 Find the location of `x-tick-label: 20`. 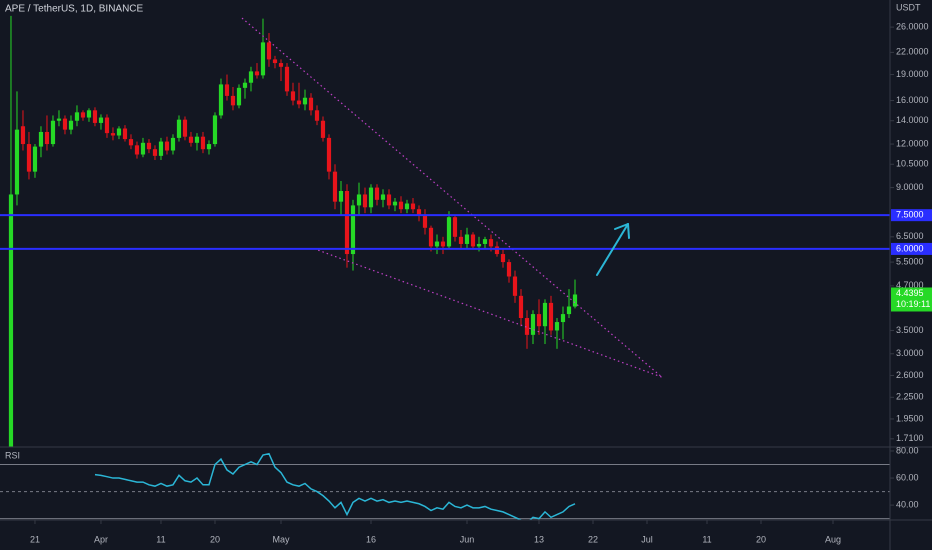

x-tick-label: 20 is located at coordinates (761, 539).